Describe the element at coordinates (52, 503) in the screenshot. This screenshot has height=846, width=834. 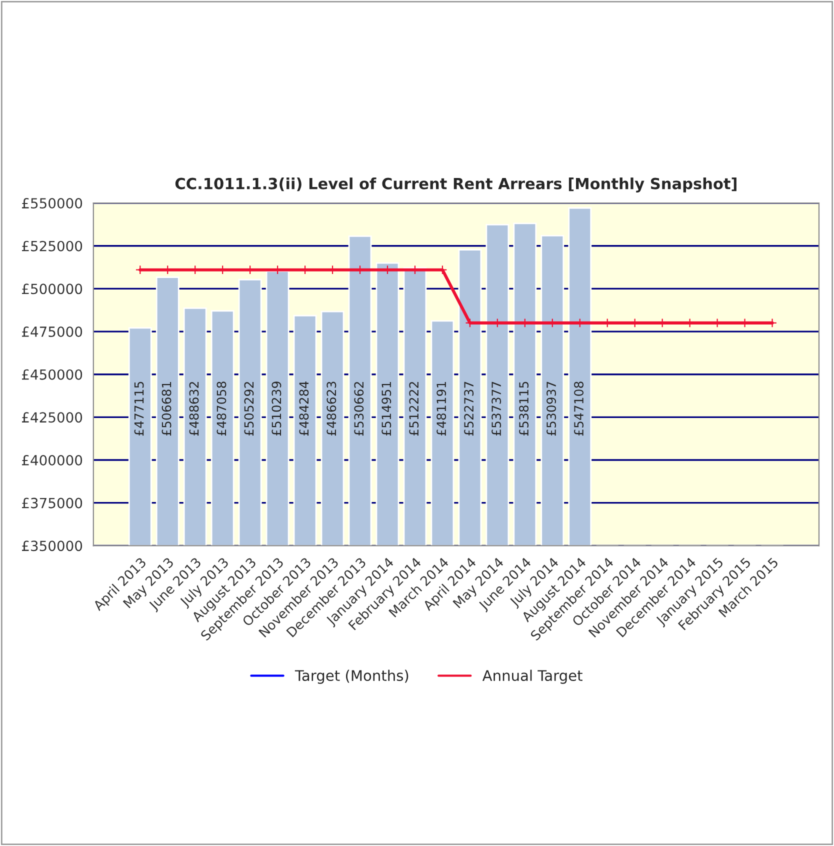
I see `y-tick-label: £375000` at that location.